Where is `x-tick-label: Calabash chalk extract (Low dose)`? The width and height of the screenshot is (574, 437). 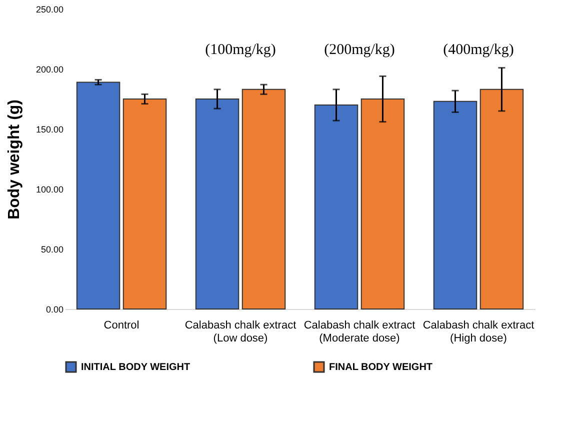 x-tick-label: Calabash chalk extract (Low dose) is located at coordinates (240, 332).